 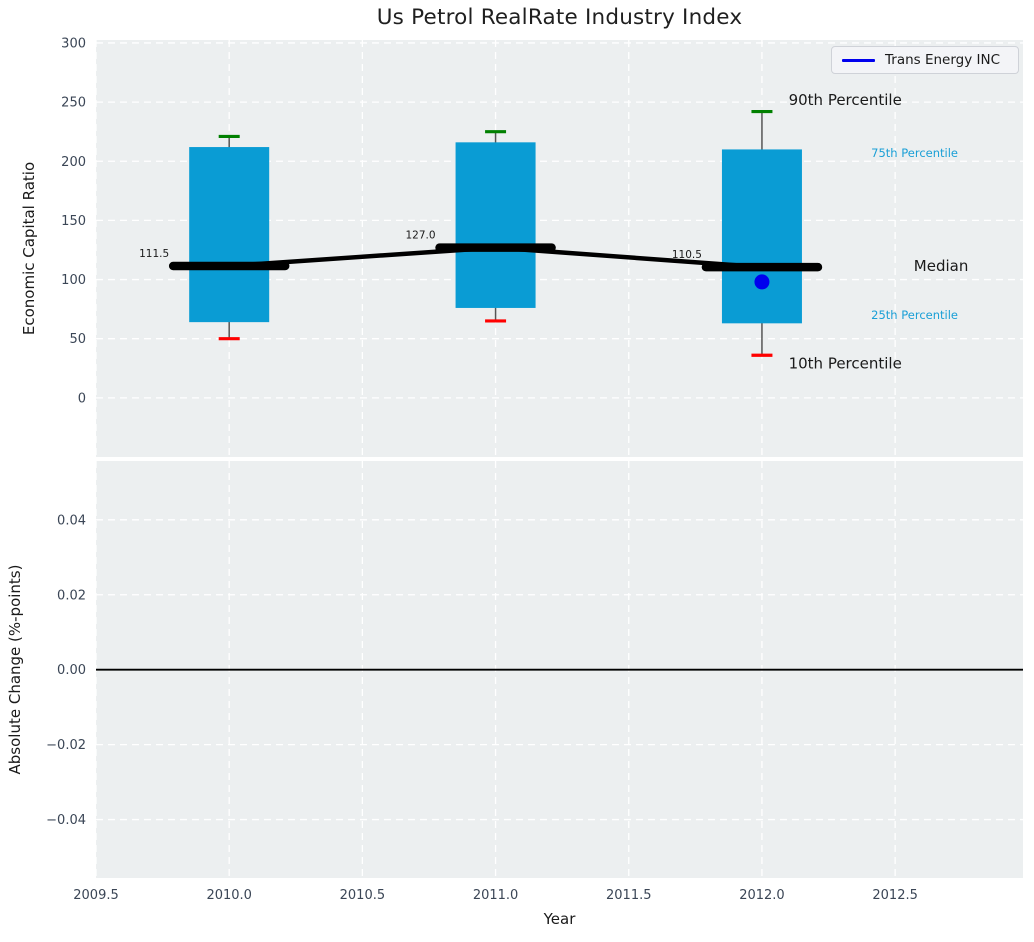 I want to click on x-tick-label: 2010.0, so click(x=229, y=895).